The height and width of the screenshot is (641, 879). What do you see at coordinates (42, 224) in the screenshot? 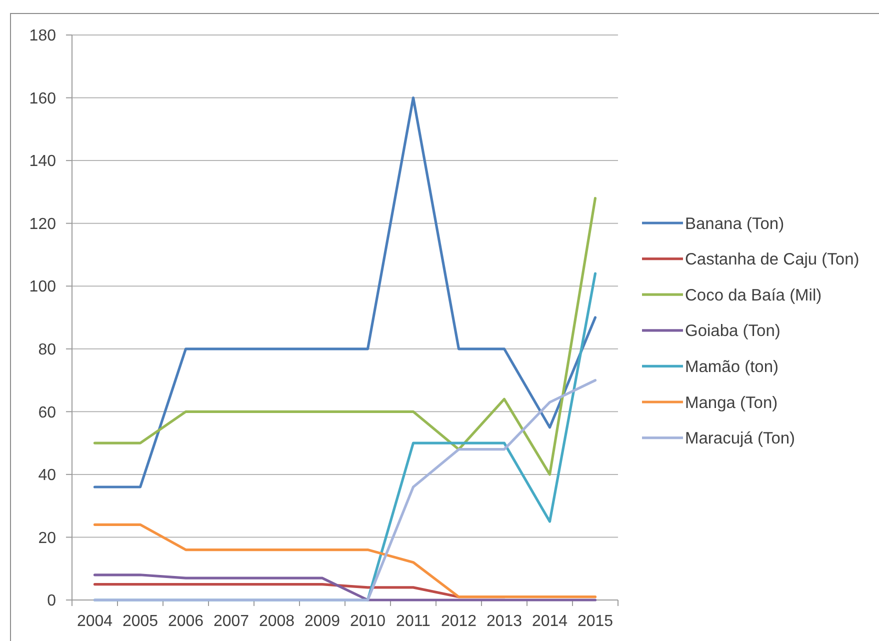
I see `y-tick-label: 120` at bounding box center [42, 224].